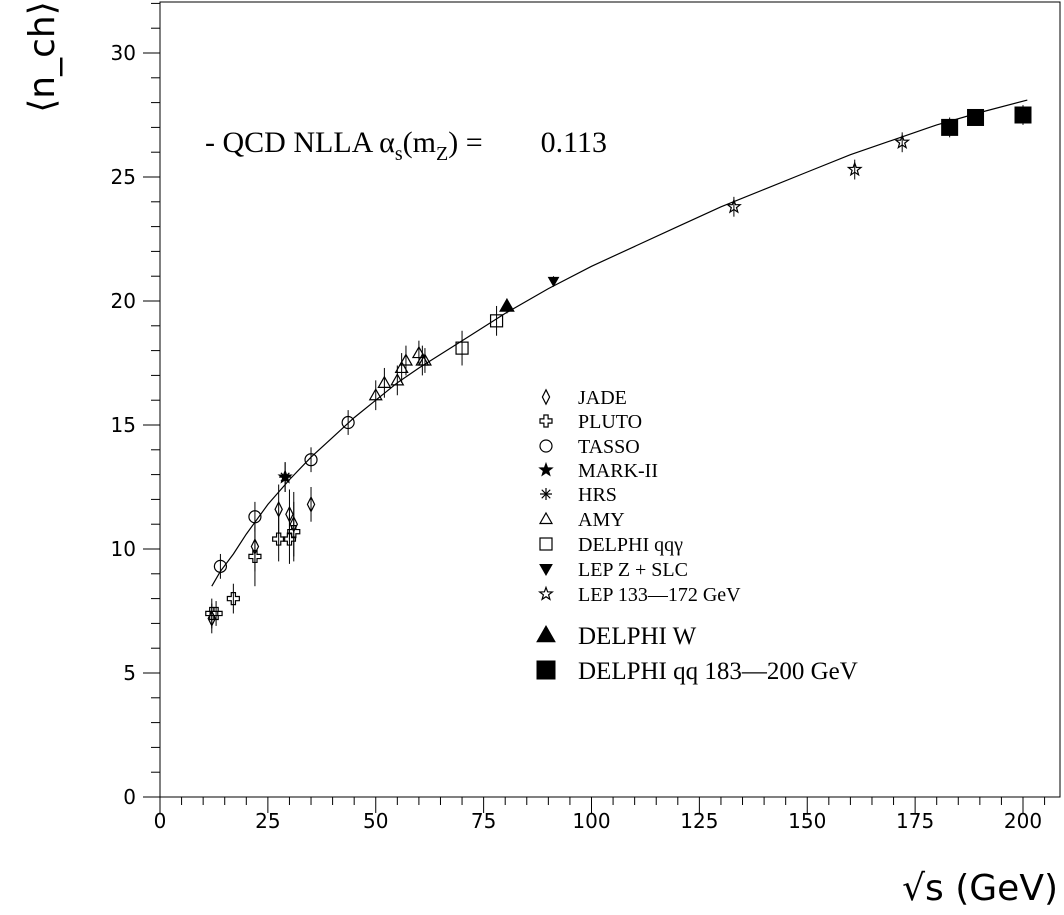 This screenshot has height=915, width=1064. I want to click on legend-label: DELPHI W, so click(637, 636).